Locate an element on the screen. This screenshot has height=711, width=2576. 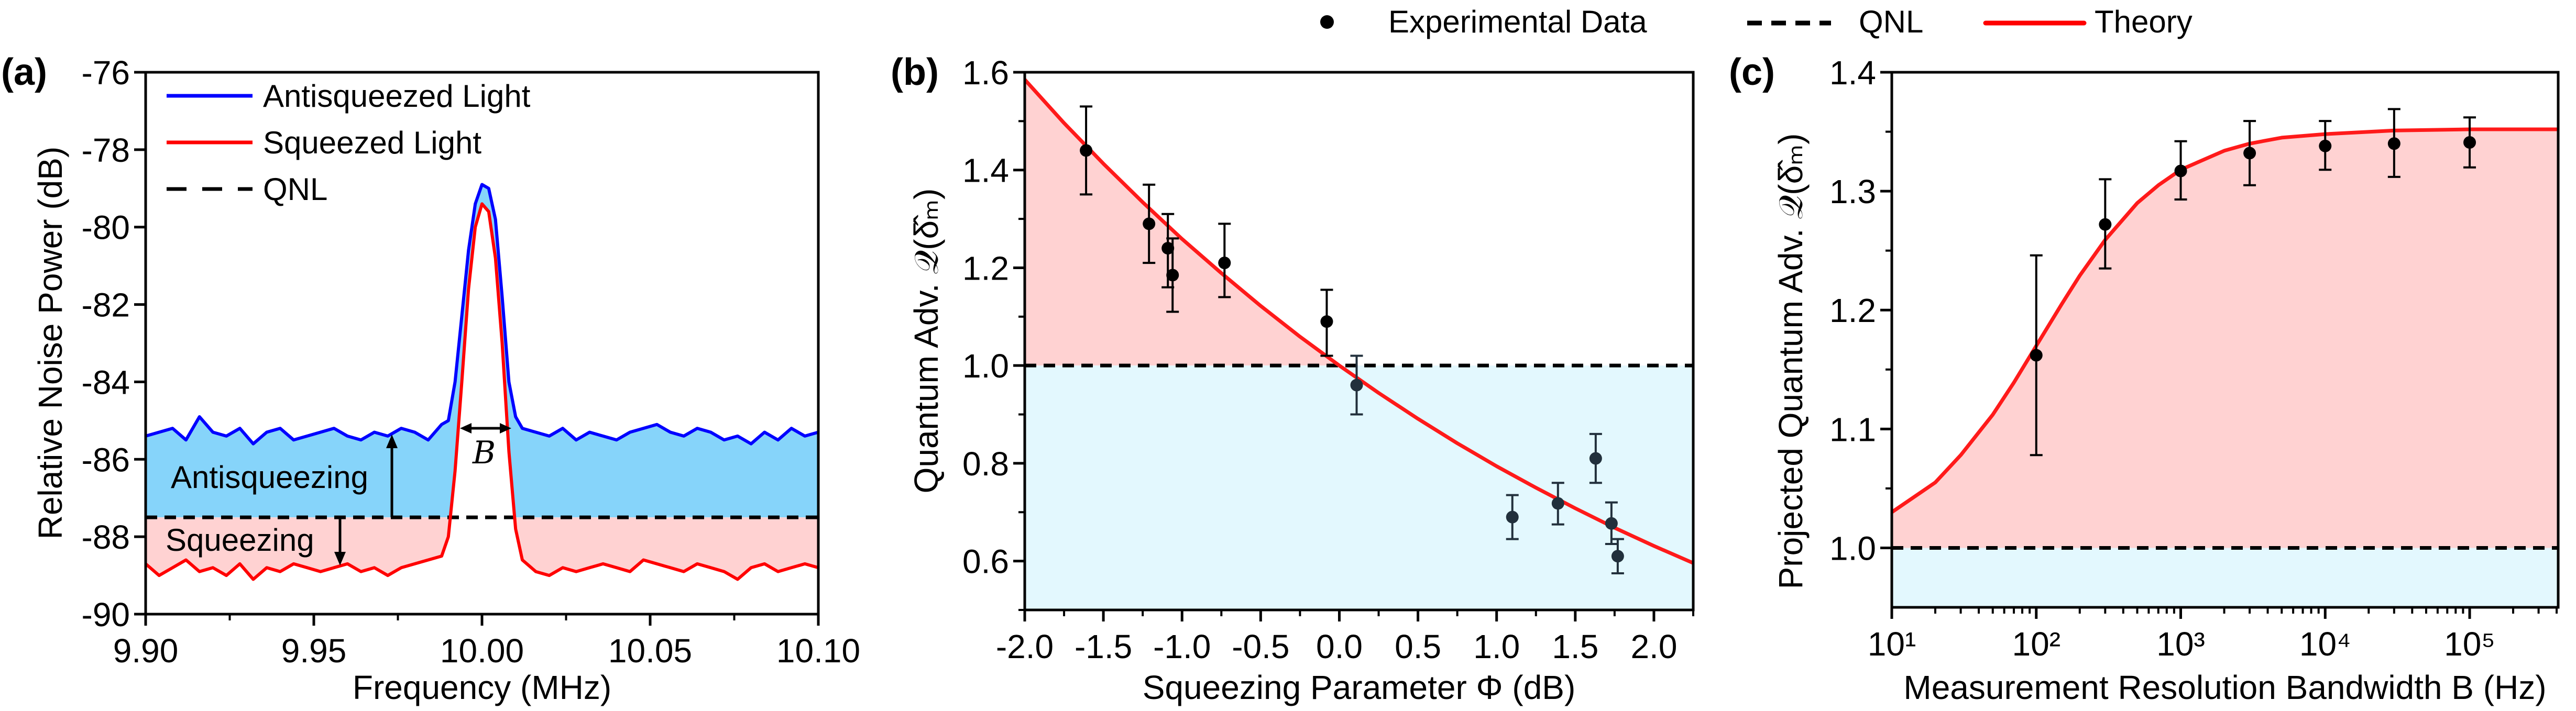
y-tick-label: 0.6 is located at coordinates (985, 562).